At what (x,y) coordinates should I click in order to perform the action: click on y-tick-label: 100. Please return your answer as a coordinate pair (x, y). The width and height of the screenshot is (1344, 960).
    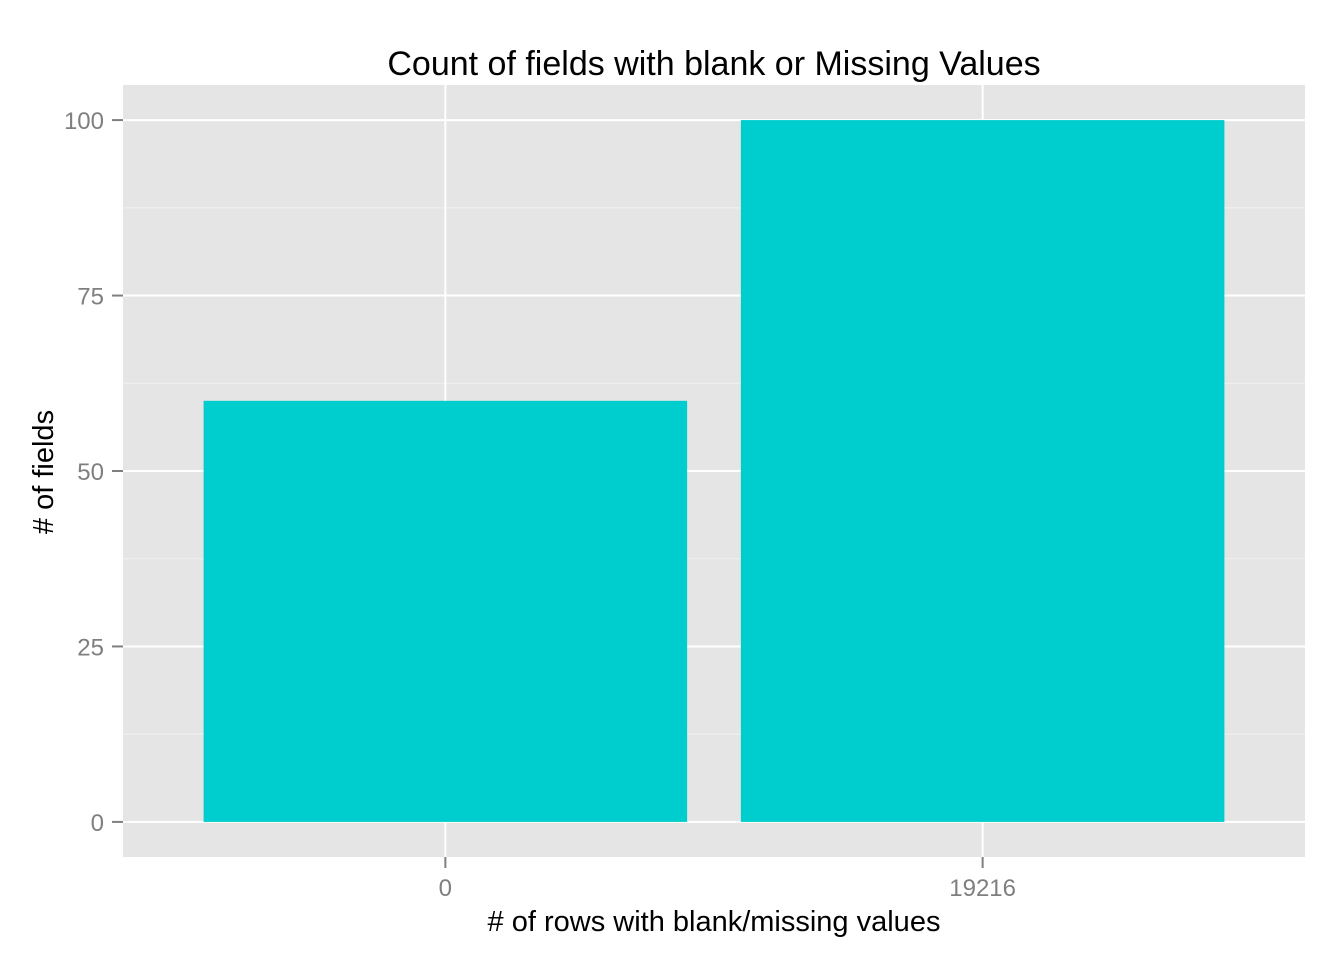
    Looking at the image, I should click on (84, 121).